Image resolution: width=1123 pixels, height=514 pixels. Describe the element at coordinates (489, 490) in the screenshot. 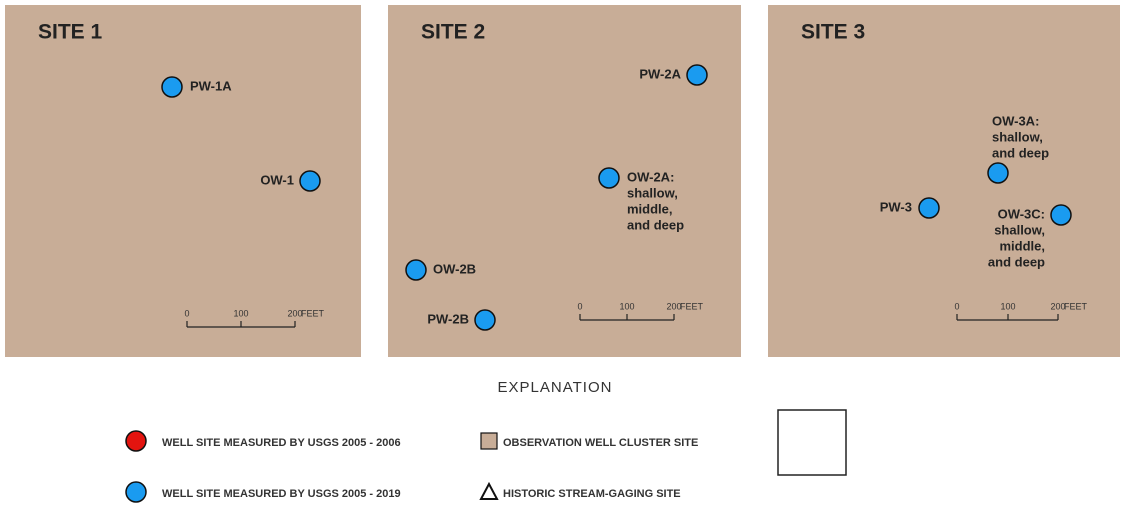

I see `legend-triangle` at that location.